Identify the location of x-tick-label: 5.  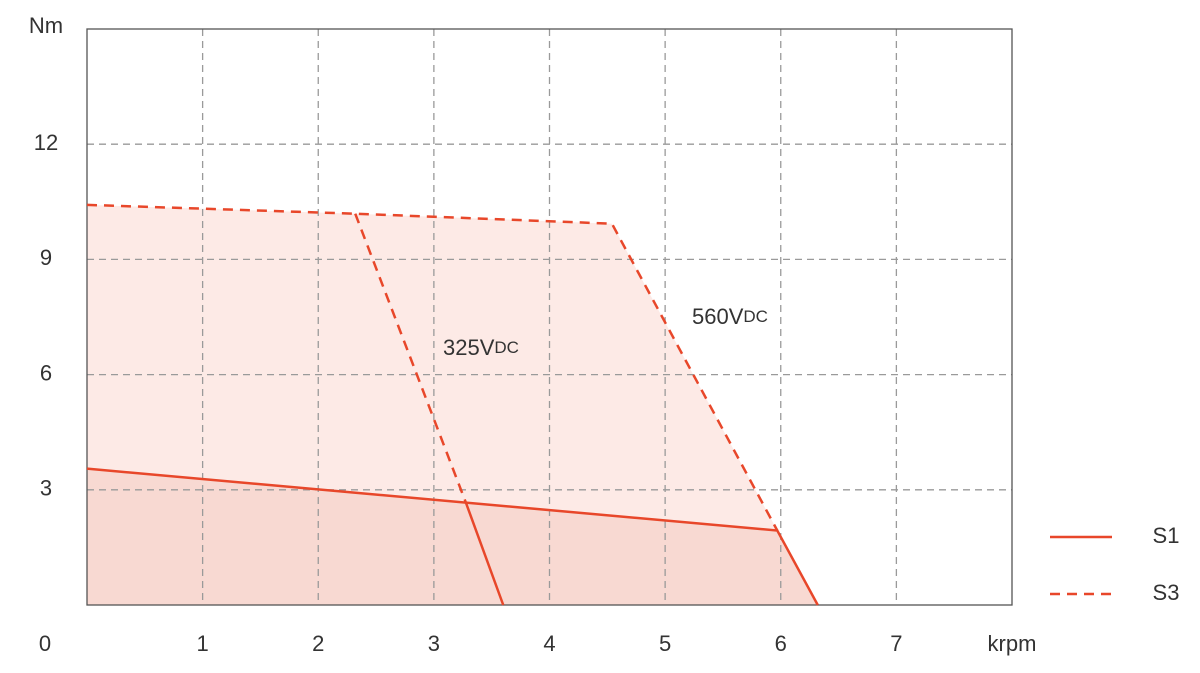
(665, 643).